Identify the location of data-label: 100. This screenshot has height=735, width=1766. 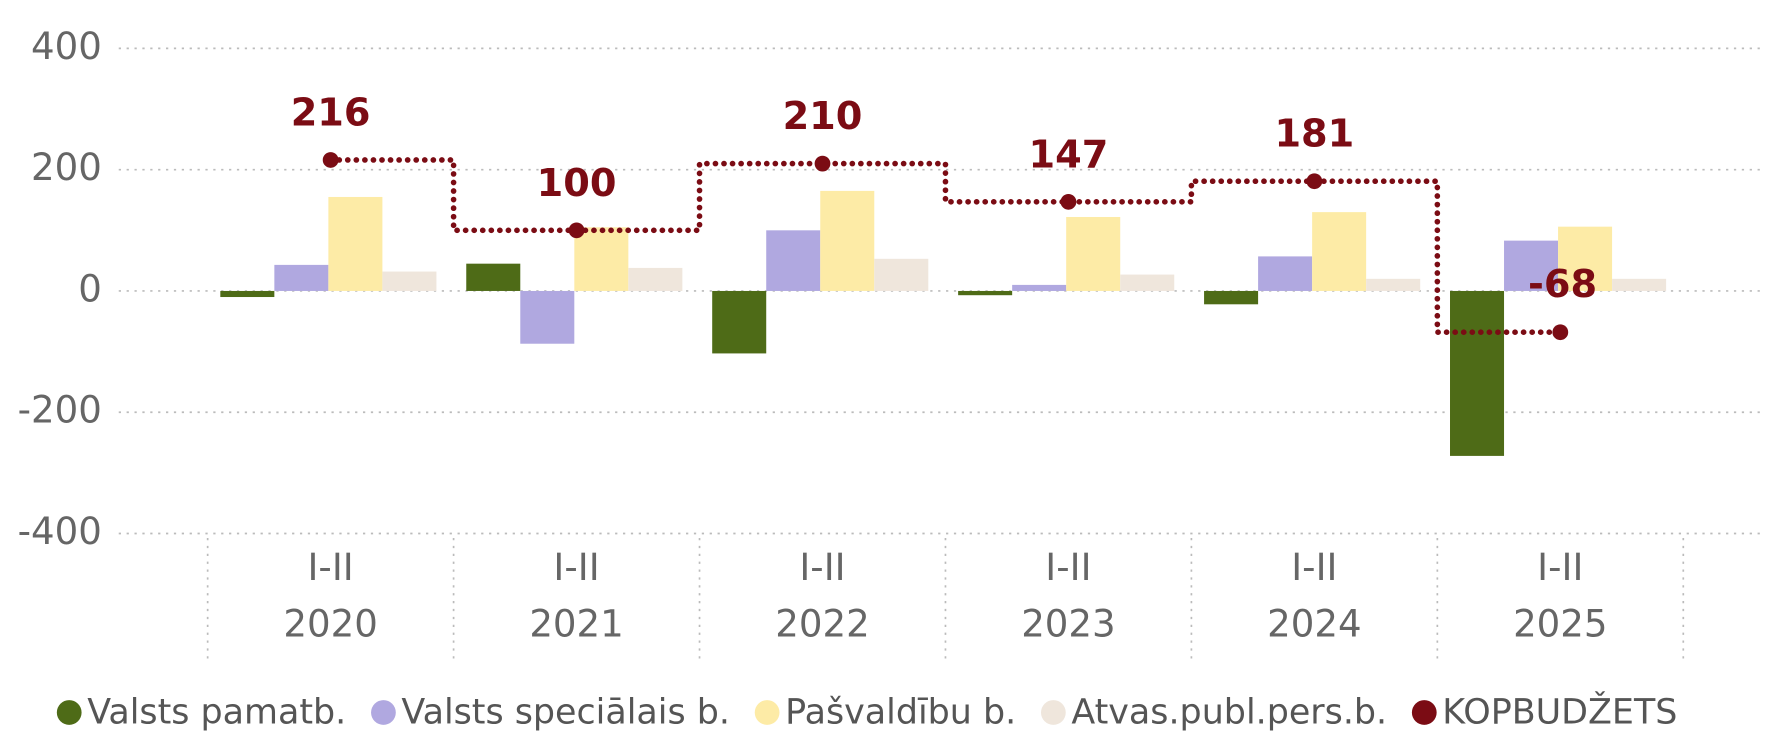
(577, 183).